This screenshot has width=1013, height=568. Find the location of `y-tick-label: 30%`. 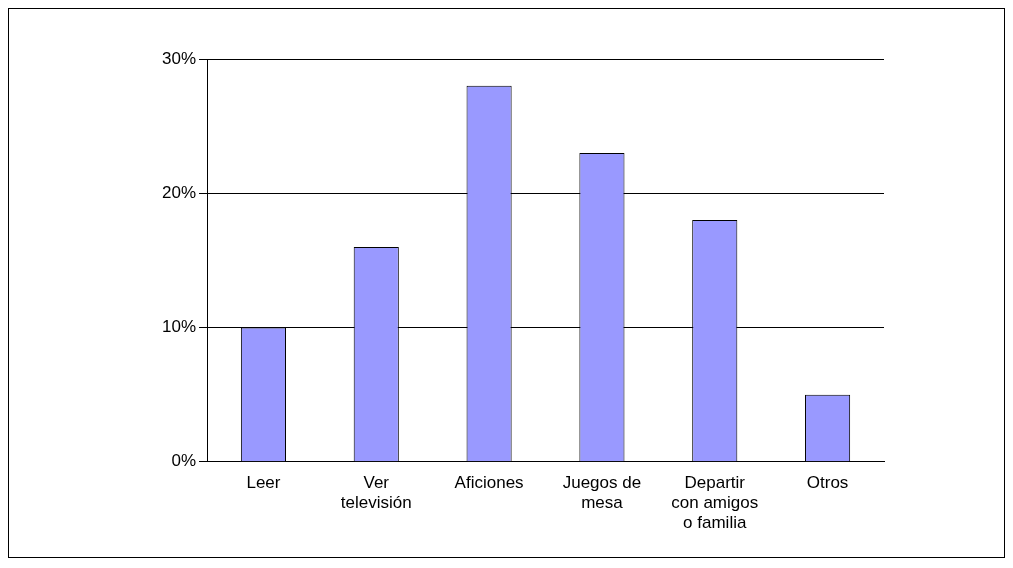

y-tick-label: 30% is located at coordinates (179, 58).